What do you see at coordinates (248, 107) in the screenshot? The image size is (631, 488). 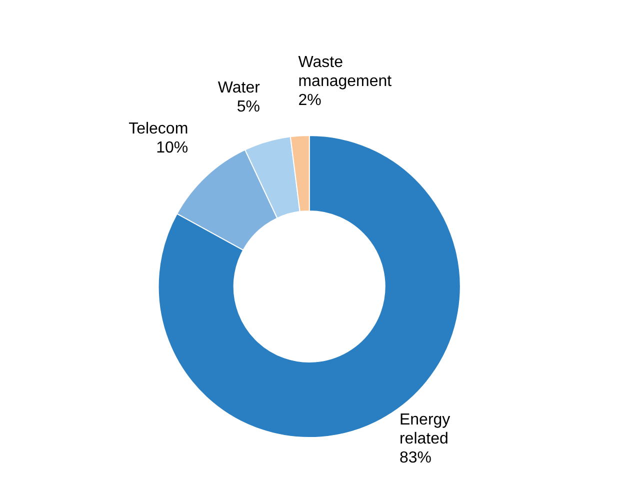 I see `data-label: 5%` at bounding box center [248, 107].